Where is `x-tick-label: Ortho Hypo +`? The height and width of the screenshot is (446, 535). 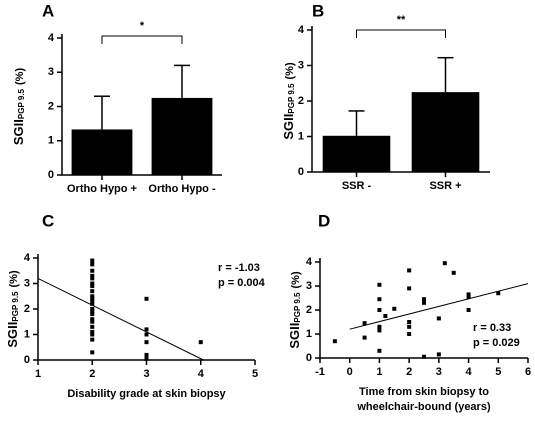
x-tick-label: Ortho Hypo + is located at coordinates (102, 189).